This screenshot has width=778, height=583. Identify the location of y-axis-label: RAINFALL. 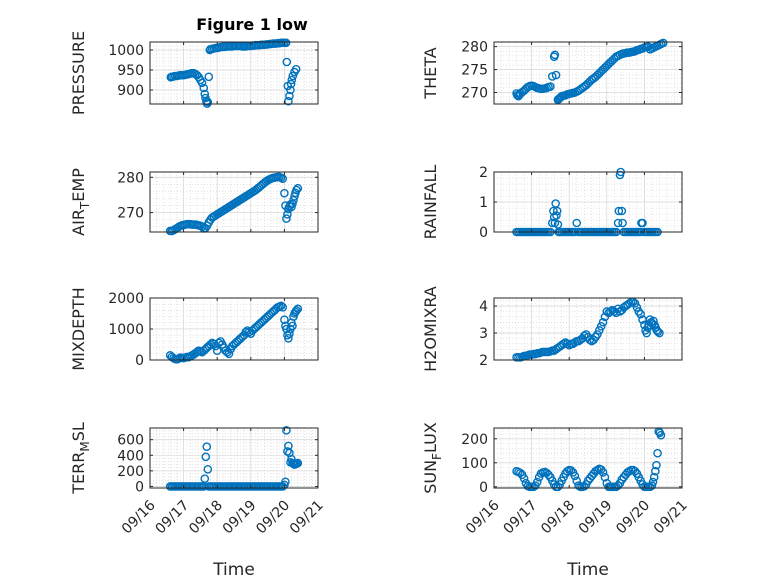
(430, 202).